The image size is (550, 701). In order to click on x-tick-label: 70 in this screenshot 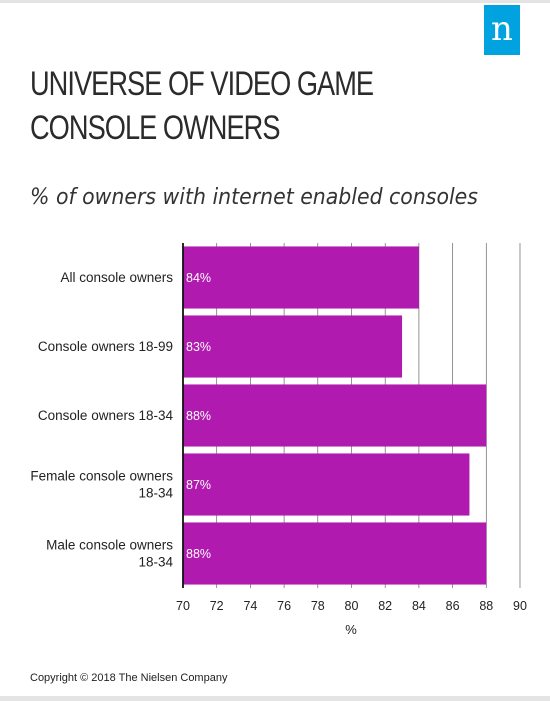, I will do `click(183, 606)`.